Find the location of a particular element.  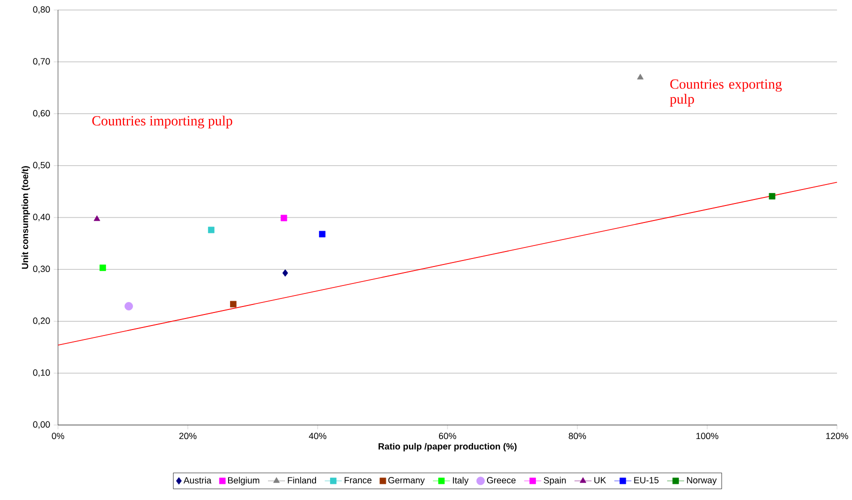

y-tick-label: 0,30 is located at coordinates (41, 270).